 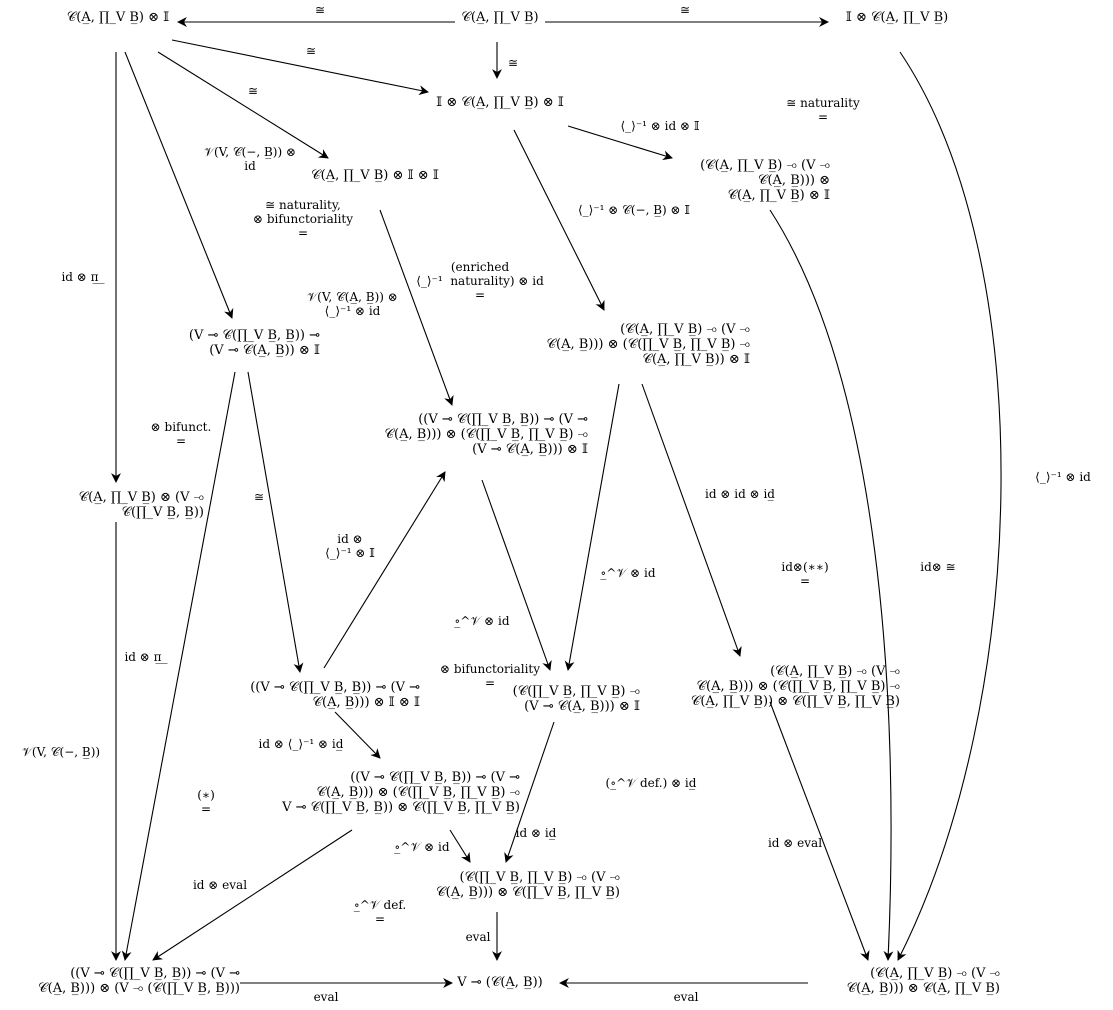 I want to click on label-id-idbar: id ⊗ id̲, so click(x=536, y=833).